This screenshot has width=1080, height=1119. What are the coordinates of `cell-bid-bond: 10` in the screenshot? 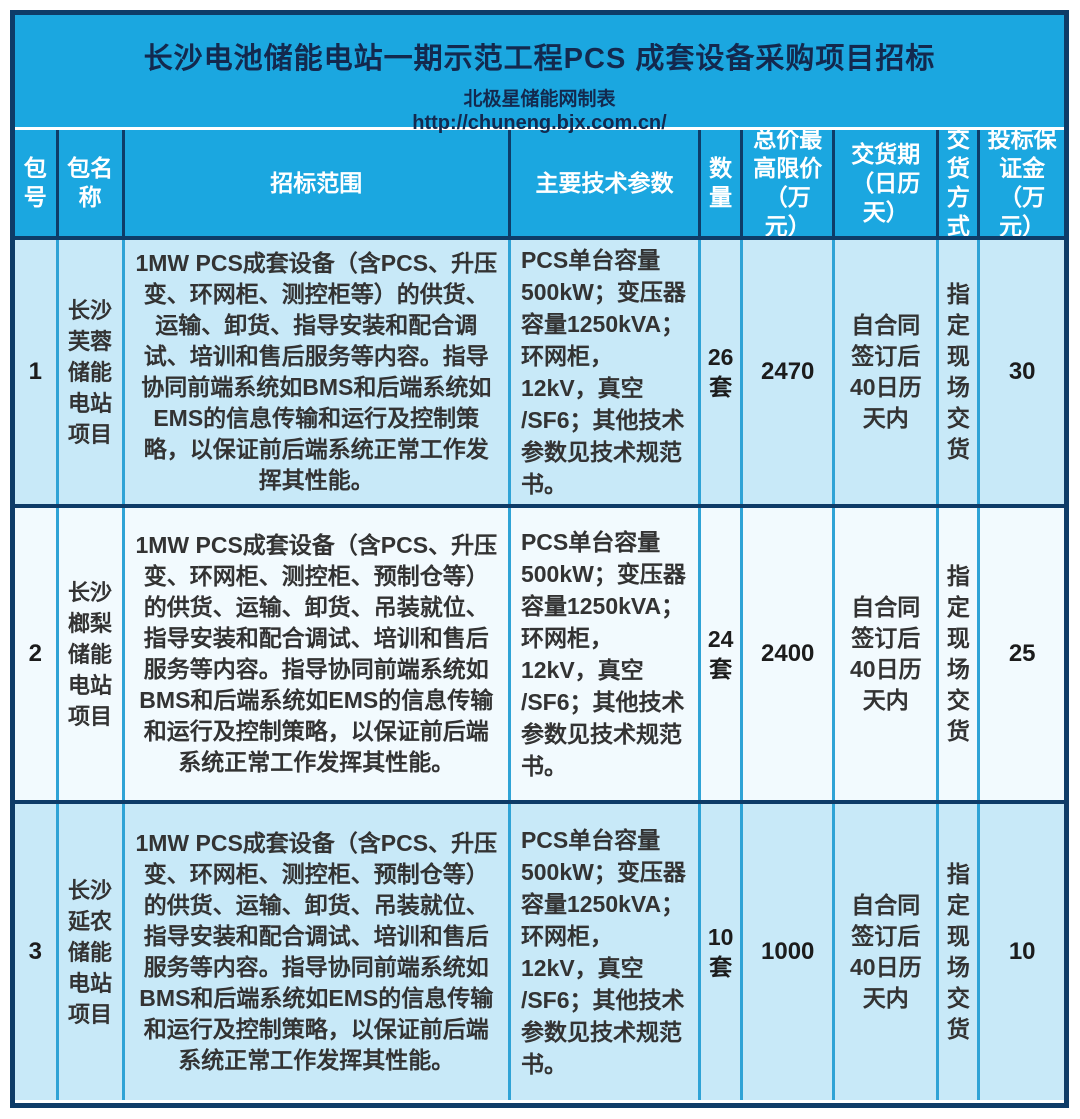 It's located at (1020, 950).